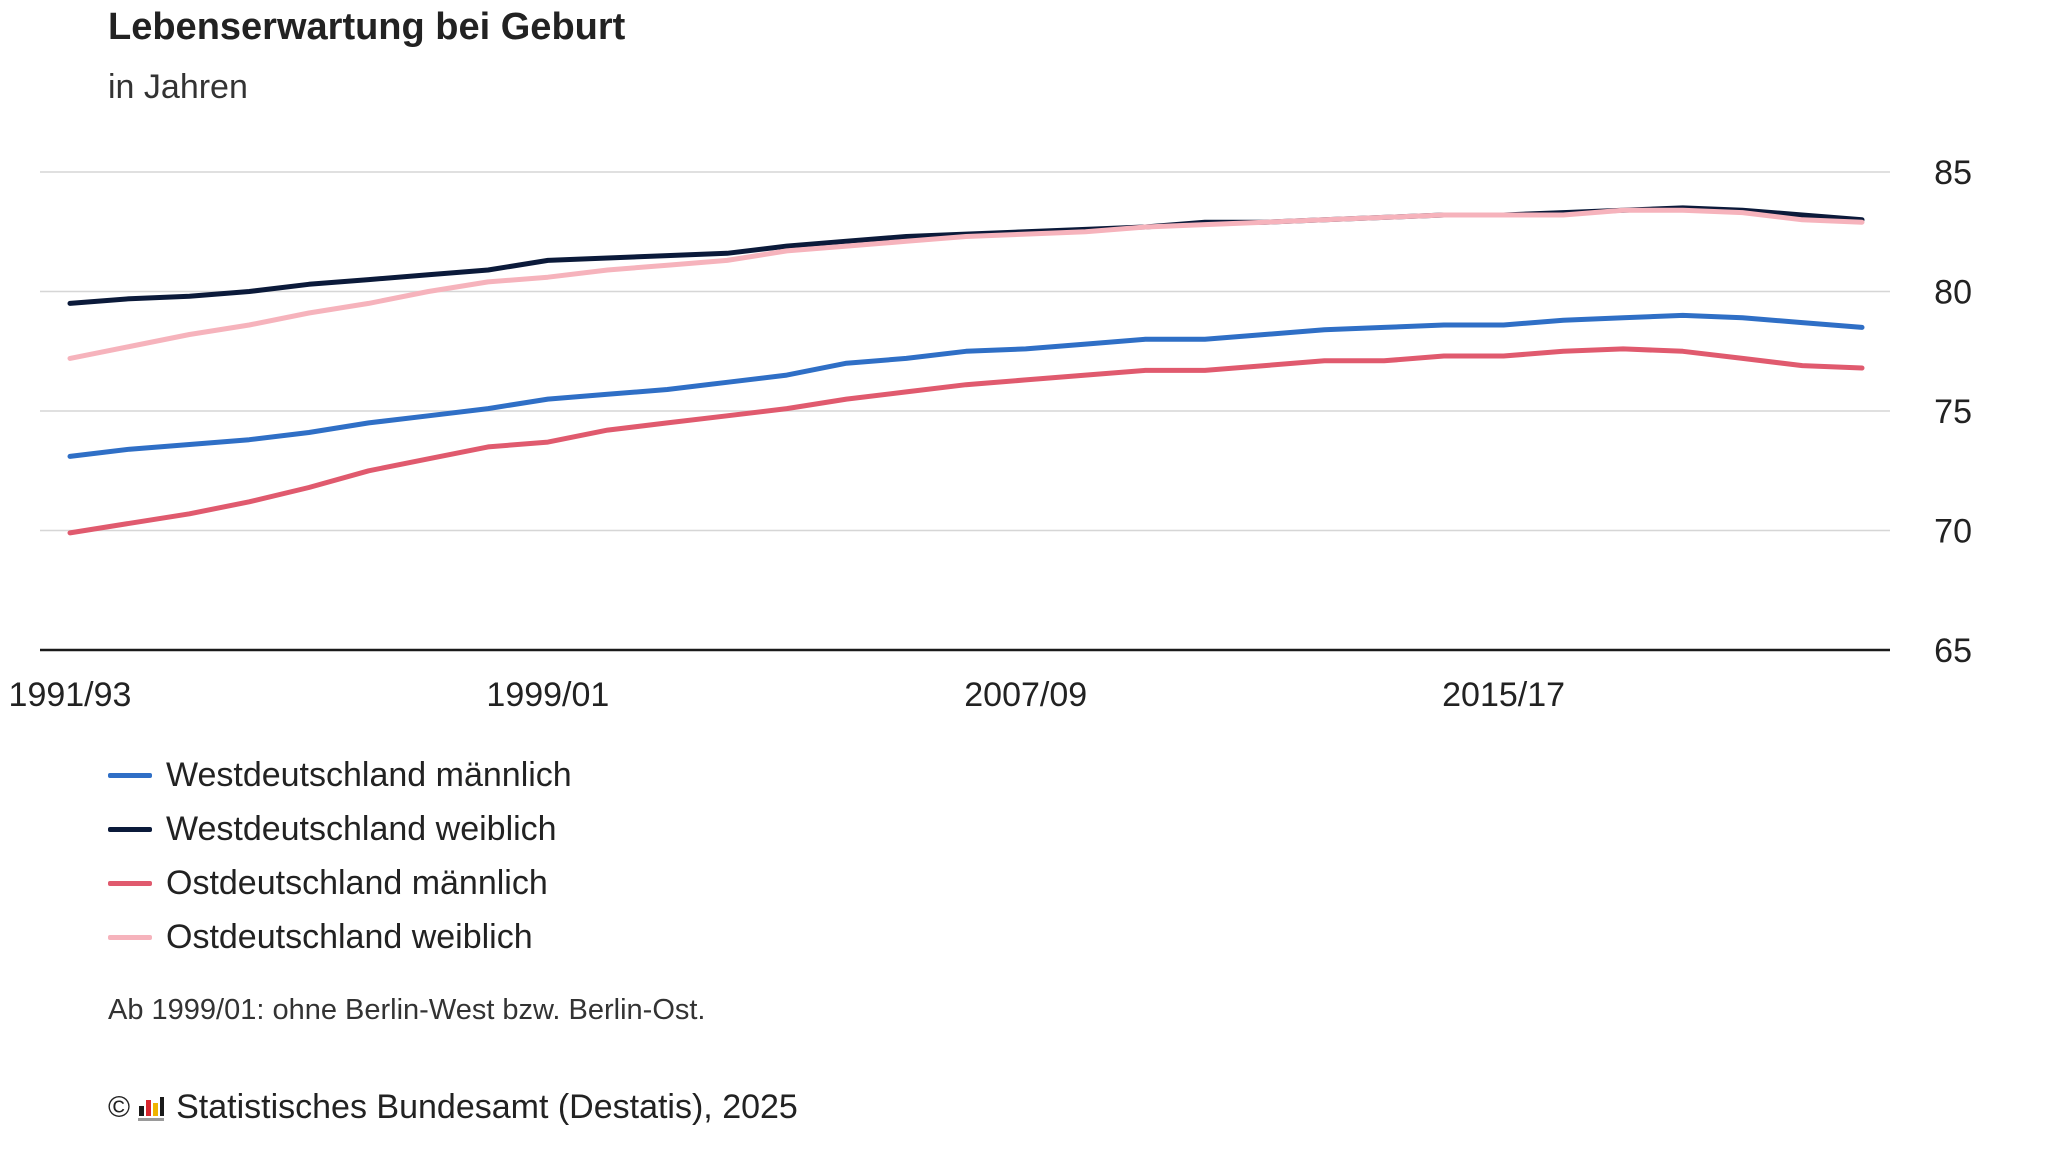  I want to click on y-tick-label: 65, so click(1953, 651).